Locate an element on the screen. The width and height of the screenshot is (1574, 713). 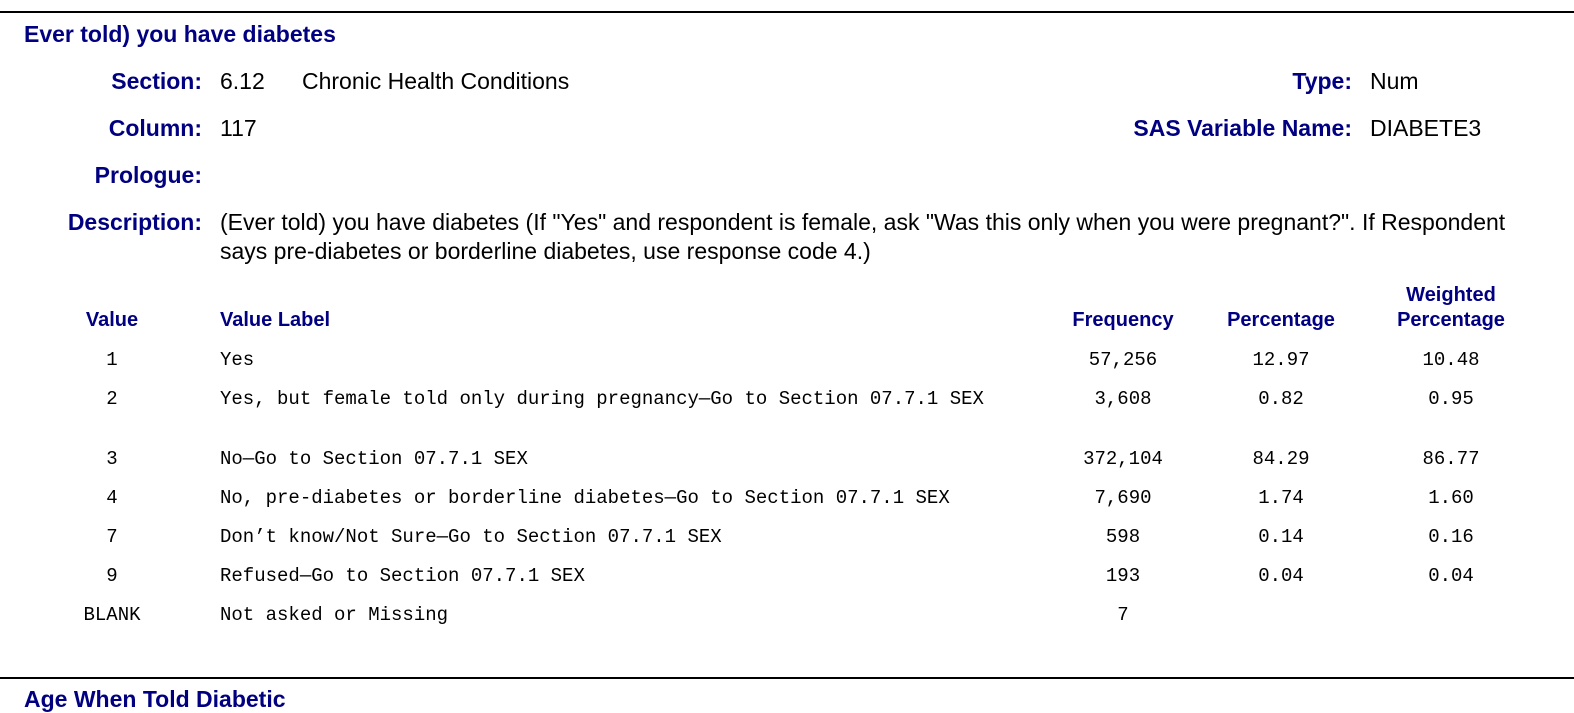
header-weighted-line1: Weighted is located at coordinates (1451, 295).